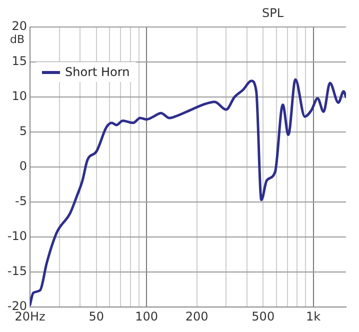 This screenshot has width=359, height=332. I want to click on x-tick-label: 20Hz, so click(30, 316).